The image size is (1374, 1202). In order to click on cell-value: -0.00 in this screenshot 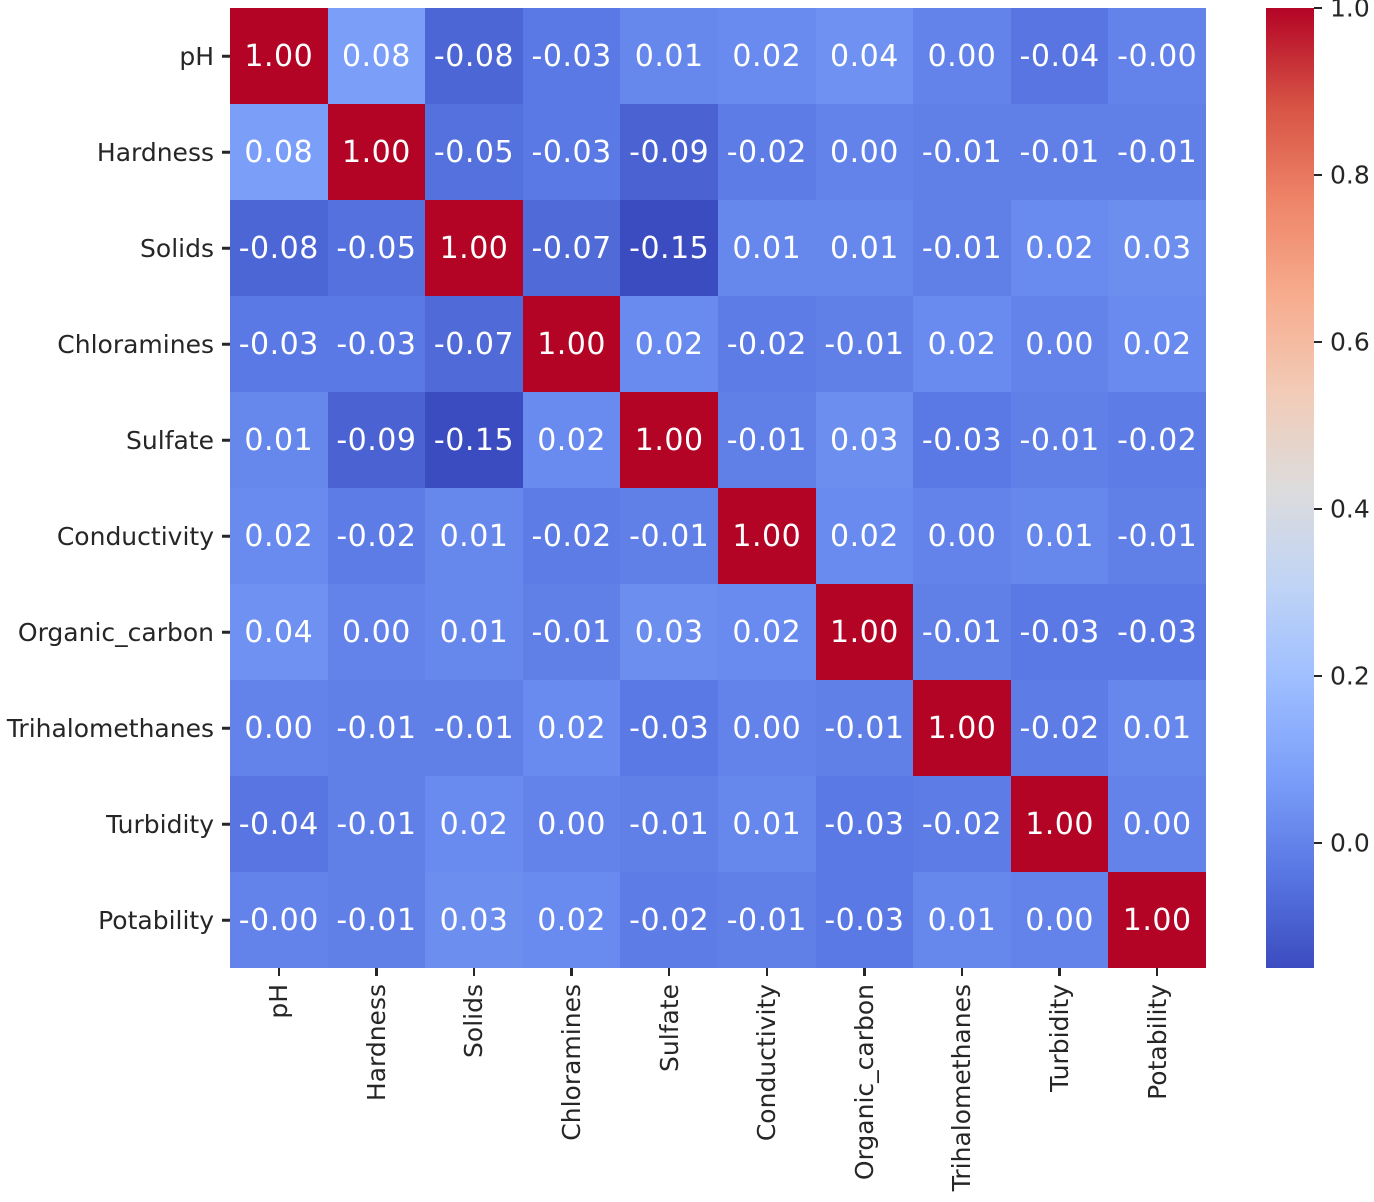, I will do `click(1157, 56)`.